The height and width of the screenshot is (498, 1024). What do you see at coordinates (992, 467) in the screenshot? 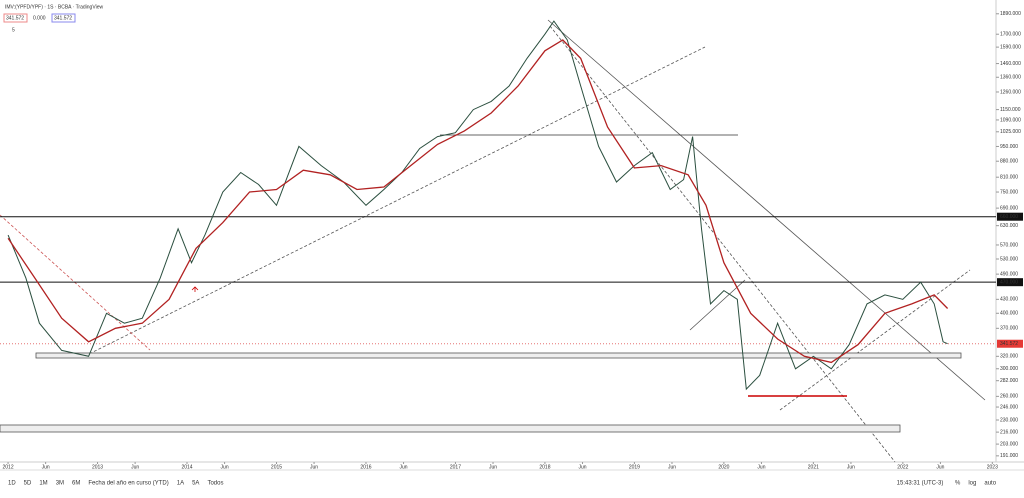
I see `x-tick-label: 2023` at bounding box center [992, 467].